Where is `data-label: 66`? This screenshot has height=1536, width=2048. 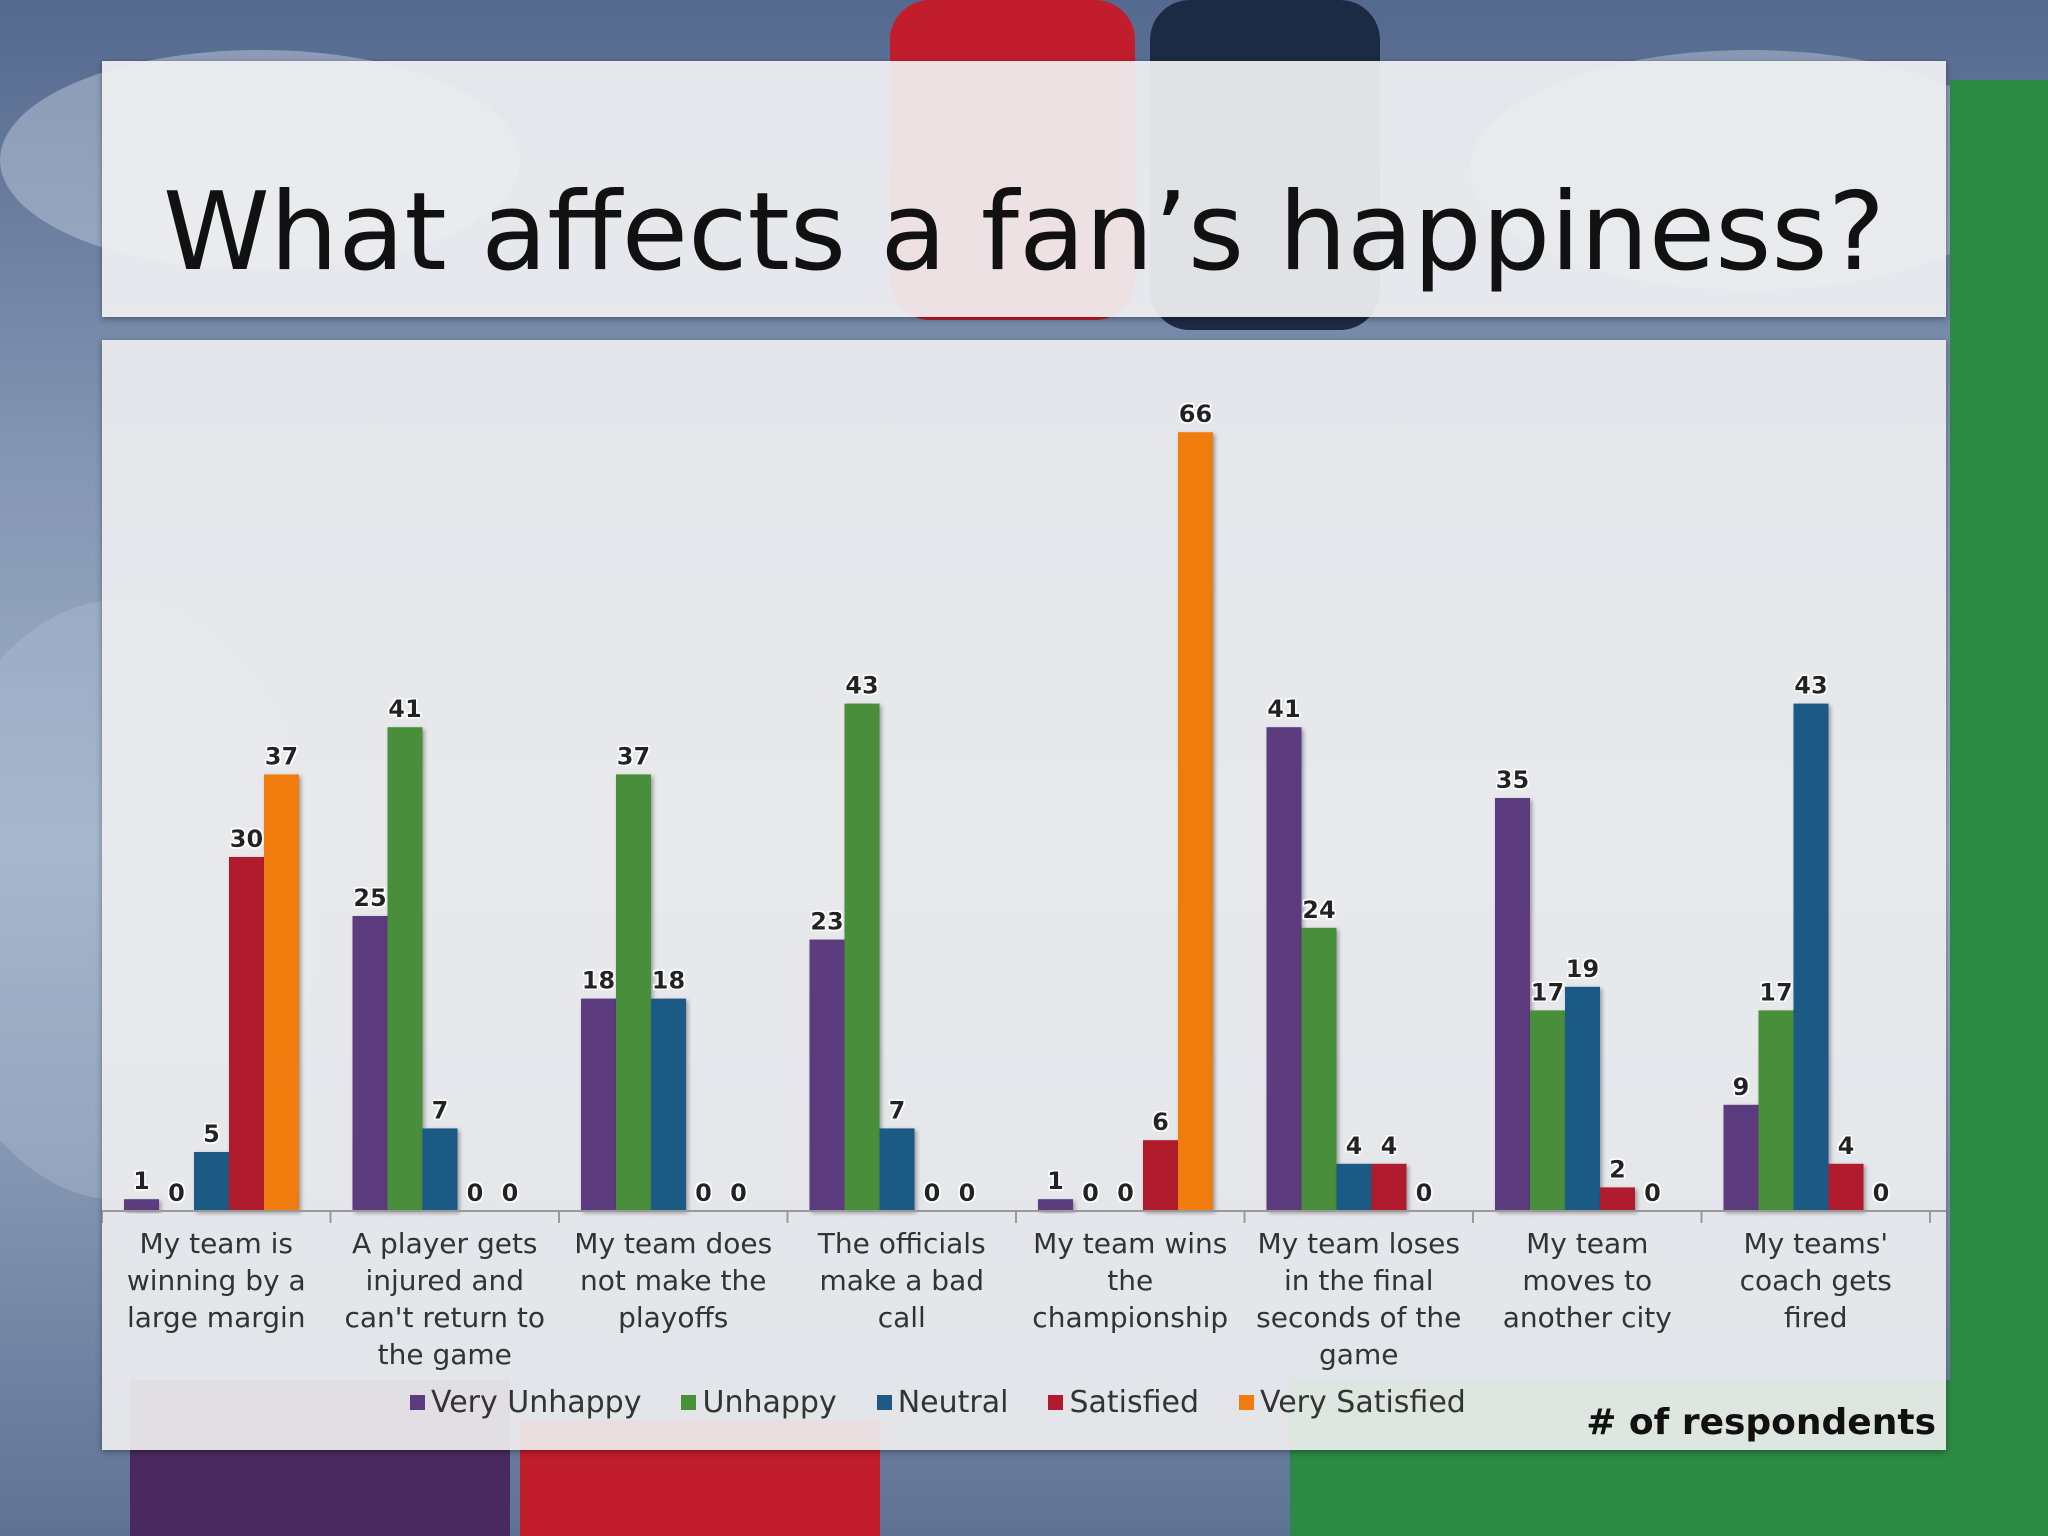
data-label: 66 is located at coordinates (1195, 414).